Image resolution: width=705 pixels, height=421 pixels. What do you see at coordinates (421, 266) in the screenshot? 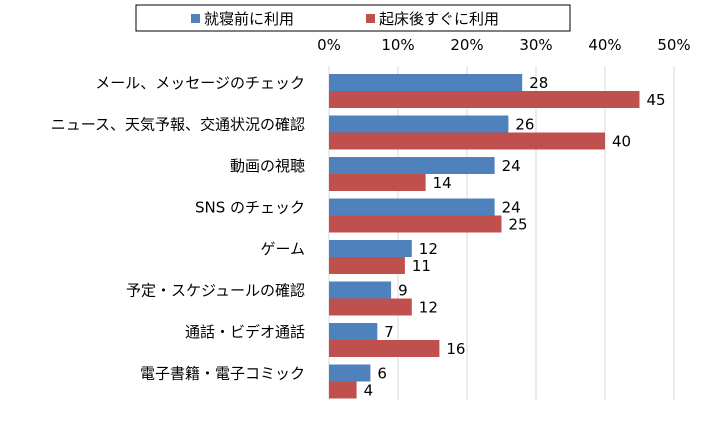
I see `data-label-wakeup: 11` at bounding box center [421, 266].